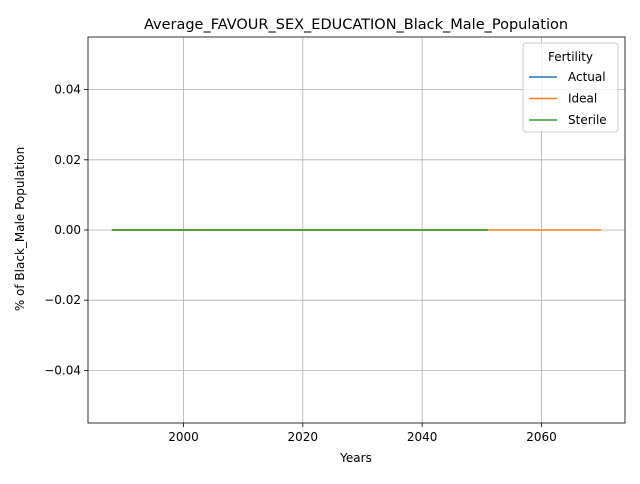 The width and height of the screenshot is (640, 484). What do you see at coordinates (62, 370) in the screenshot?
I see `y-tick-label: −0.04` at bounding box center [62, 370].